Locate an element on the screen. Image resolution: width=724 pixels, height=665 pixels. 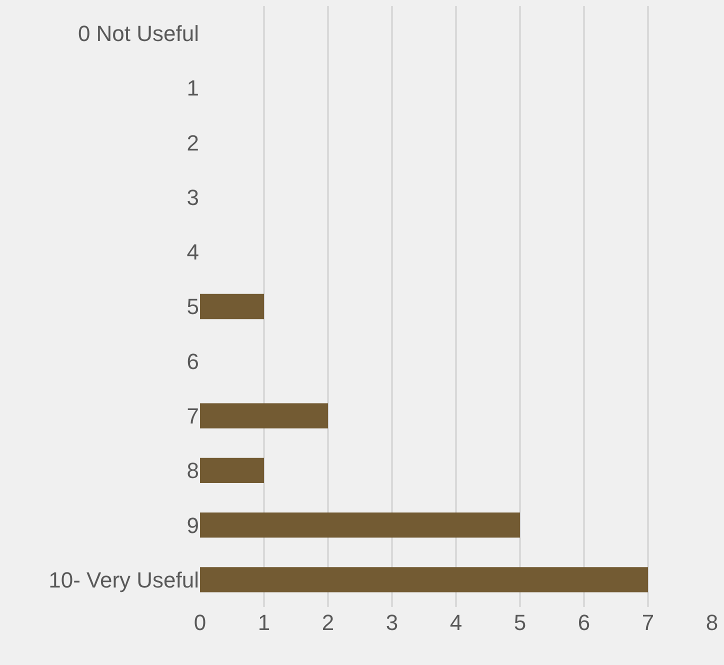
y-tick-label: 10- Very Useful is located at coordinates (123, 579).